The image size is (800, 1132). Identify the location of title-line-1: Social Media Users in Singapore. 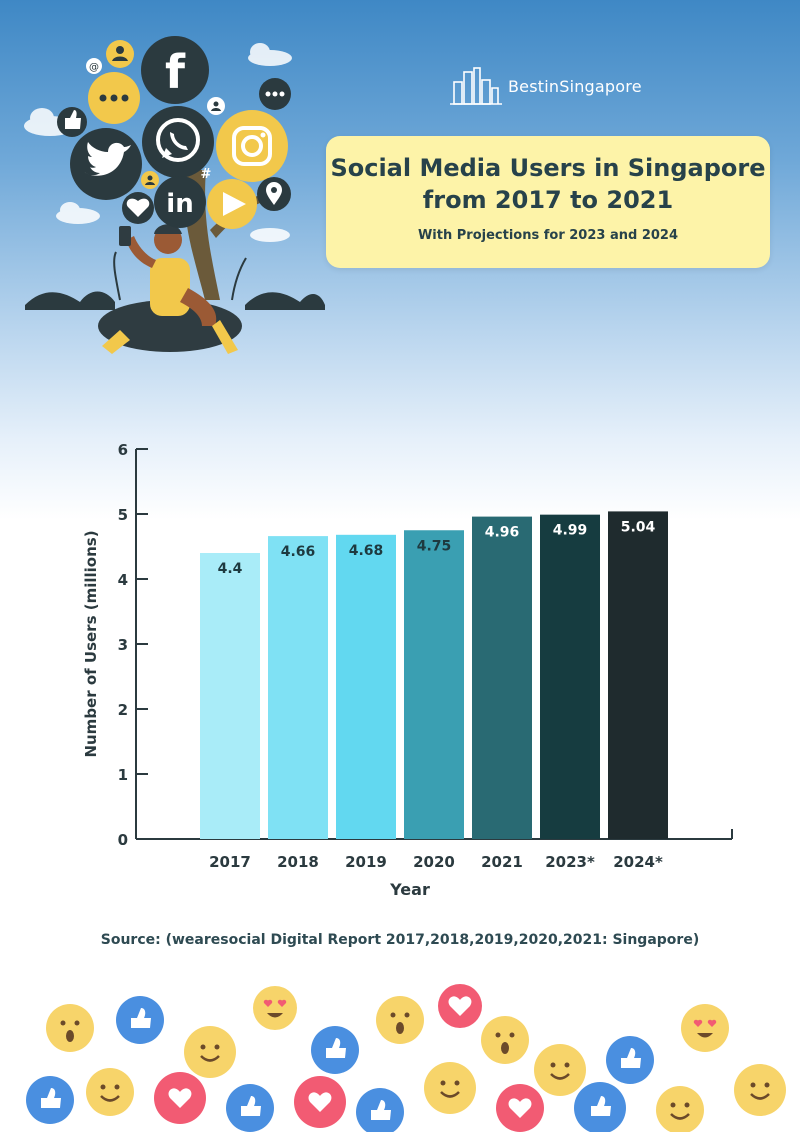
(548, 168).